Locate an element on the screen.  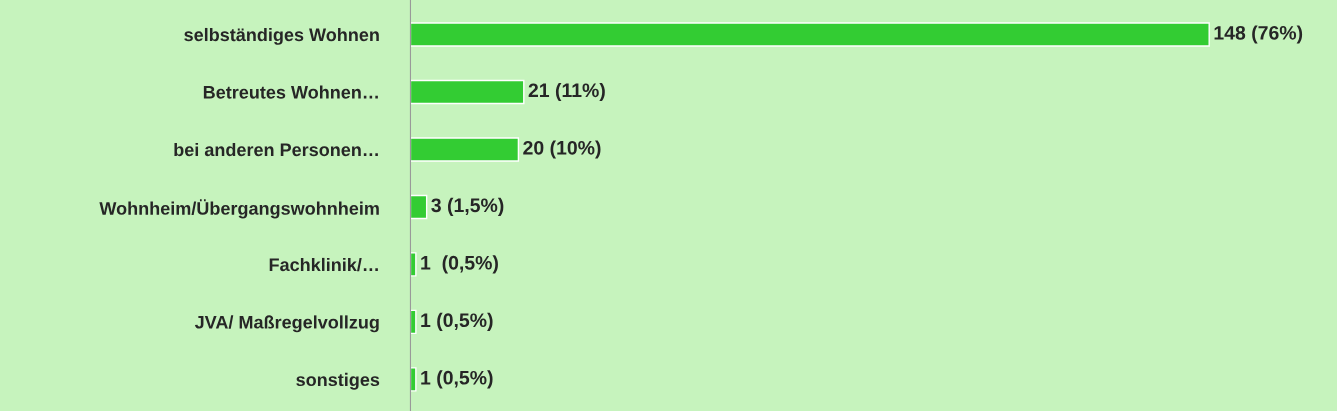
y-tick-label: Wohnheim/Übergangswohnheim is located at coordinates (239, 209).